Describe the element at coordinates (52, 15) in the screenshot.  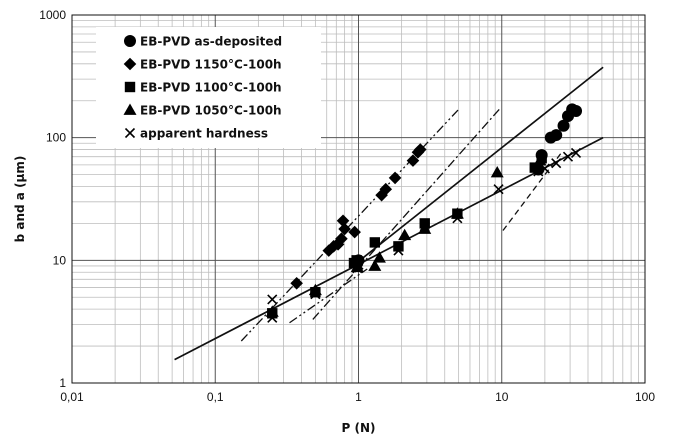
I see `y-tick-label: 1000` at that location.